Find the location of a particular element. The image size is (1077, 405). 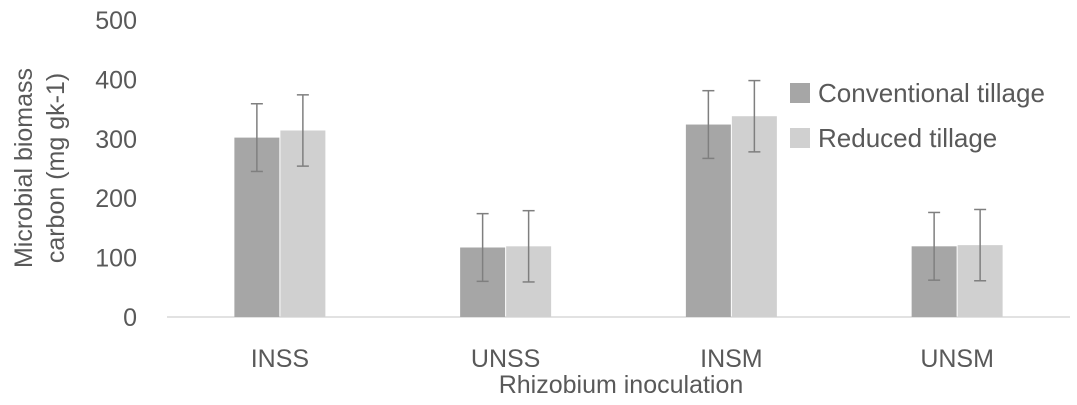

y-axis-ticks: 0 100 200 300 400 500 is located at coordinates (116, 169).